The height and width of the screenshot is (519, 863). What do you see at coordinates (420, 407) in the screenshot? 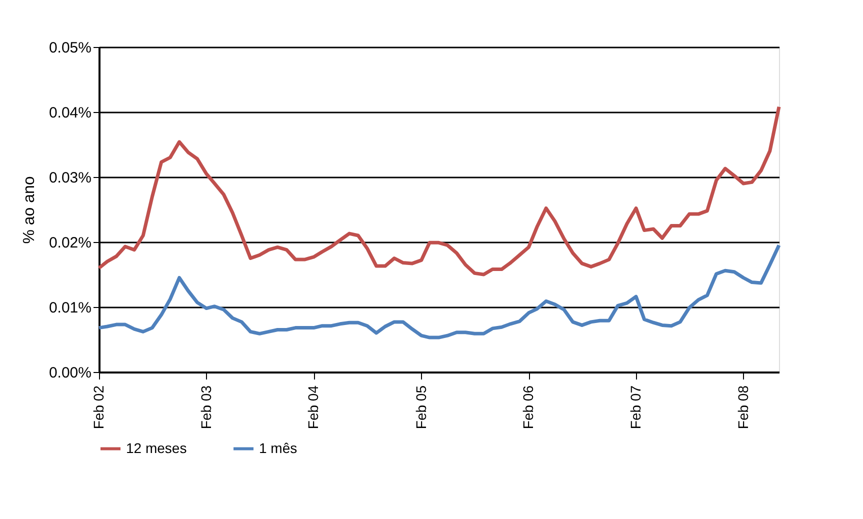
I see `x-tick-label: Feb 05` at bounding box center [420, 407].